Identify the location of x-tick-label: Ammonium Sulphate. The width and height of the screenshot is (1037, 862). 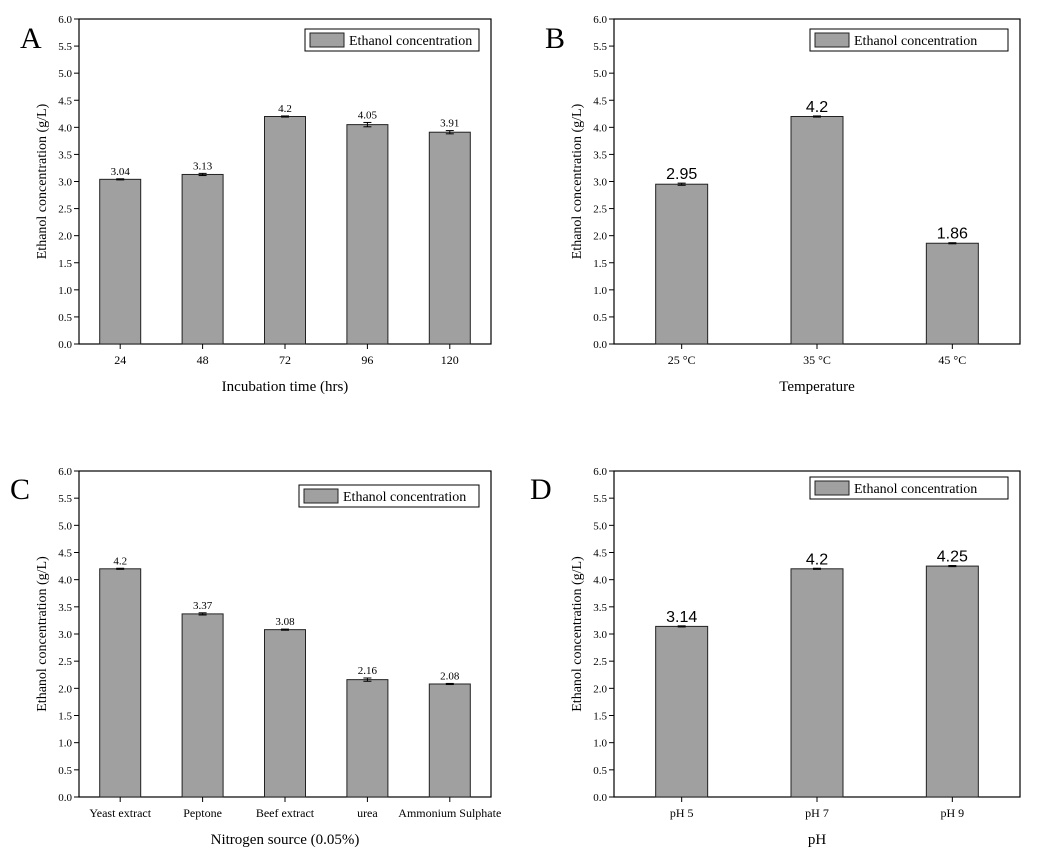
(449, 813).